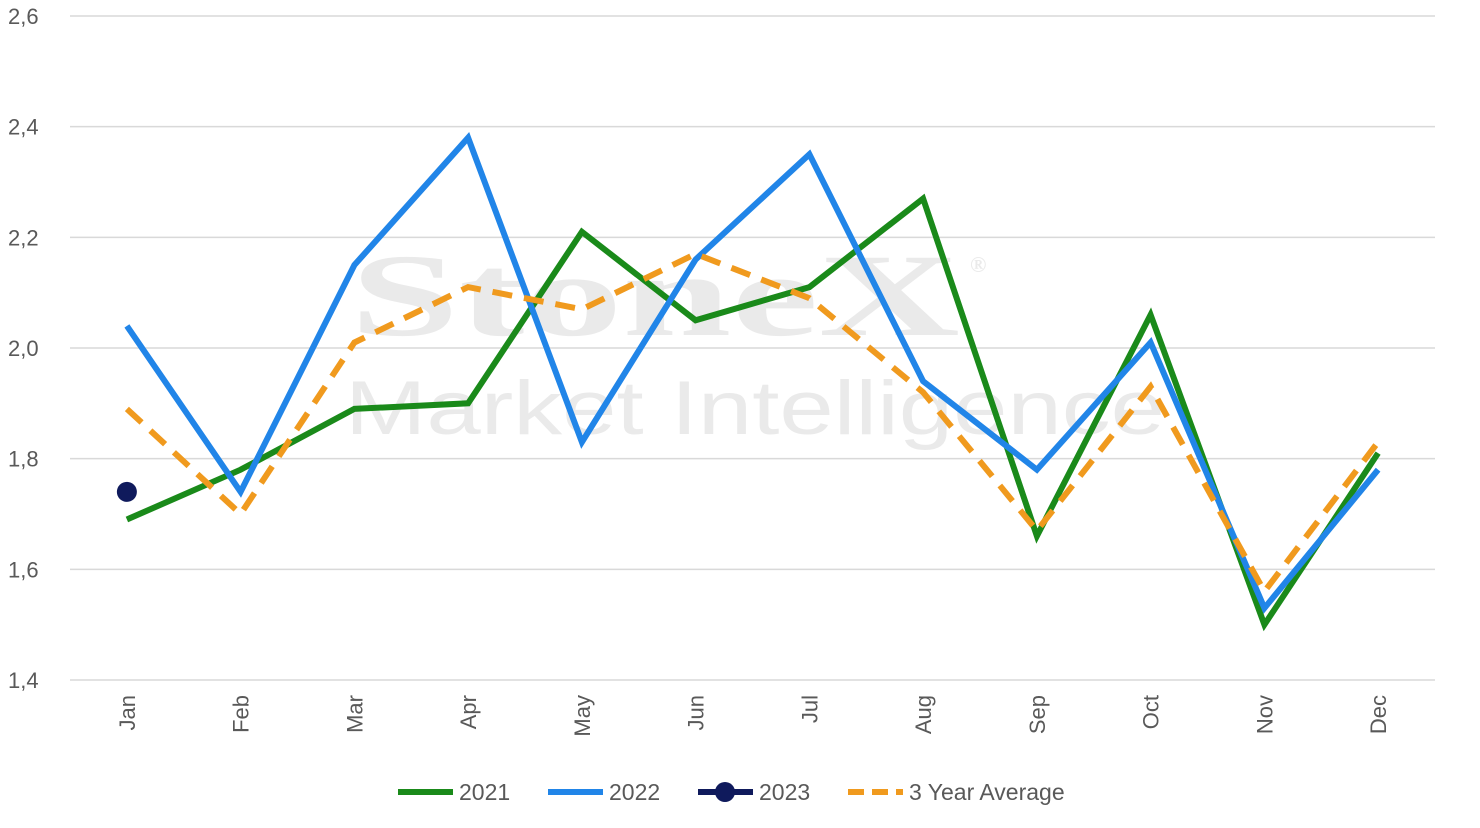 The image size is (1480, 828). What do you see at coordinates (1151, 712) in the screenshot?
I see `x-tick-label: Oct` at bounding box center [1151, 712].